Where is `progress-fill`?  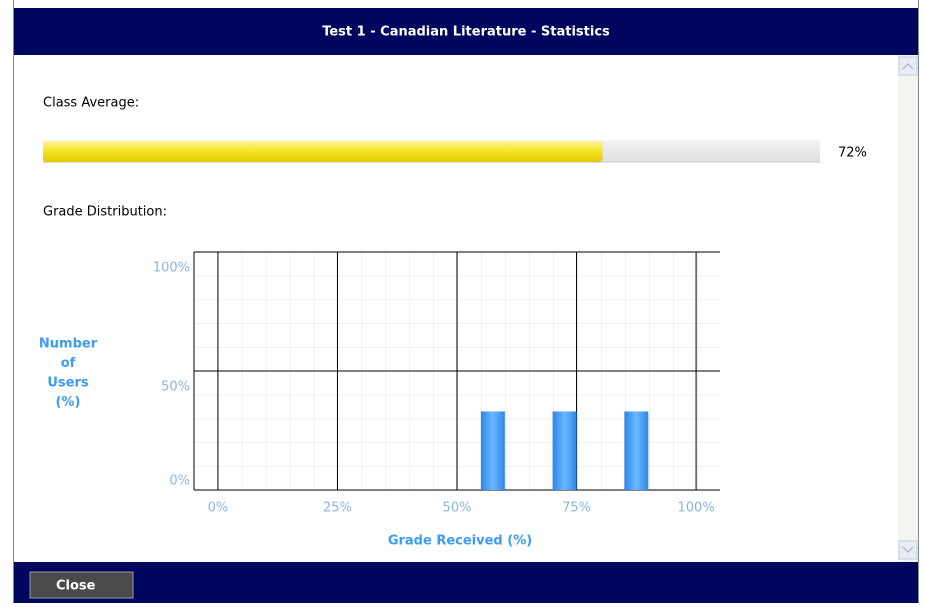 progress-fill is located at coordinates (323, 151).